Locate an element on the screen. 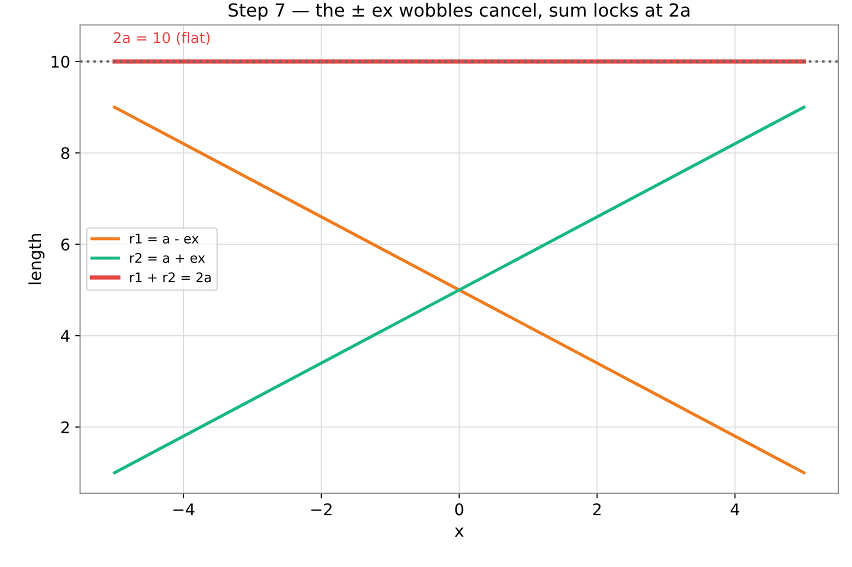  x-tick-label: −2 is located at coordinates (321, 509).